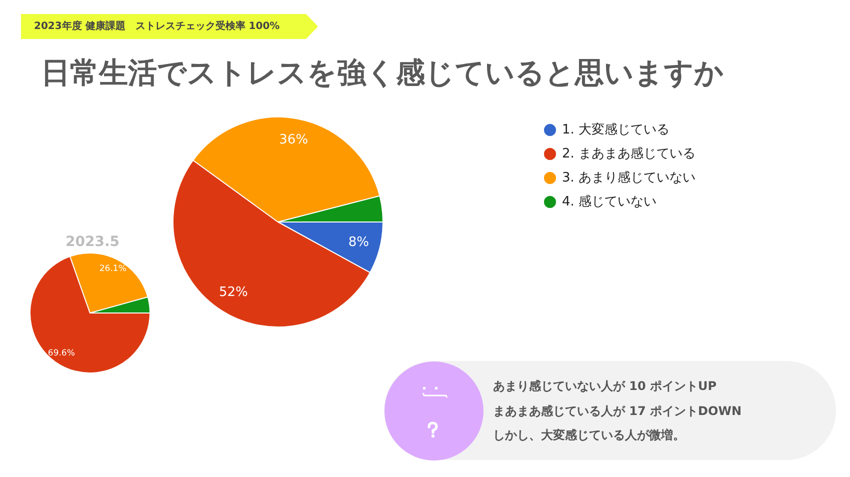 The image size is (850, 477). Describe the element at coordinates (92, 242) in the screenshot. I see `chart-title: 2023.5` at that location.